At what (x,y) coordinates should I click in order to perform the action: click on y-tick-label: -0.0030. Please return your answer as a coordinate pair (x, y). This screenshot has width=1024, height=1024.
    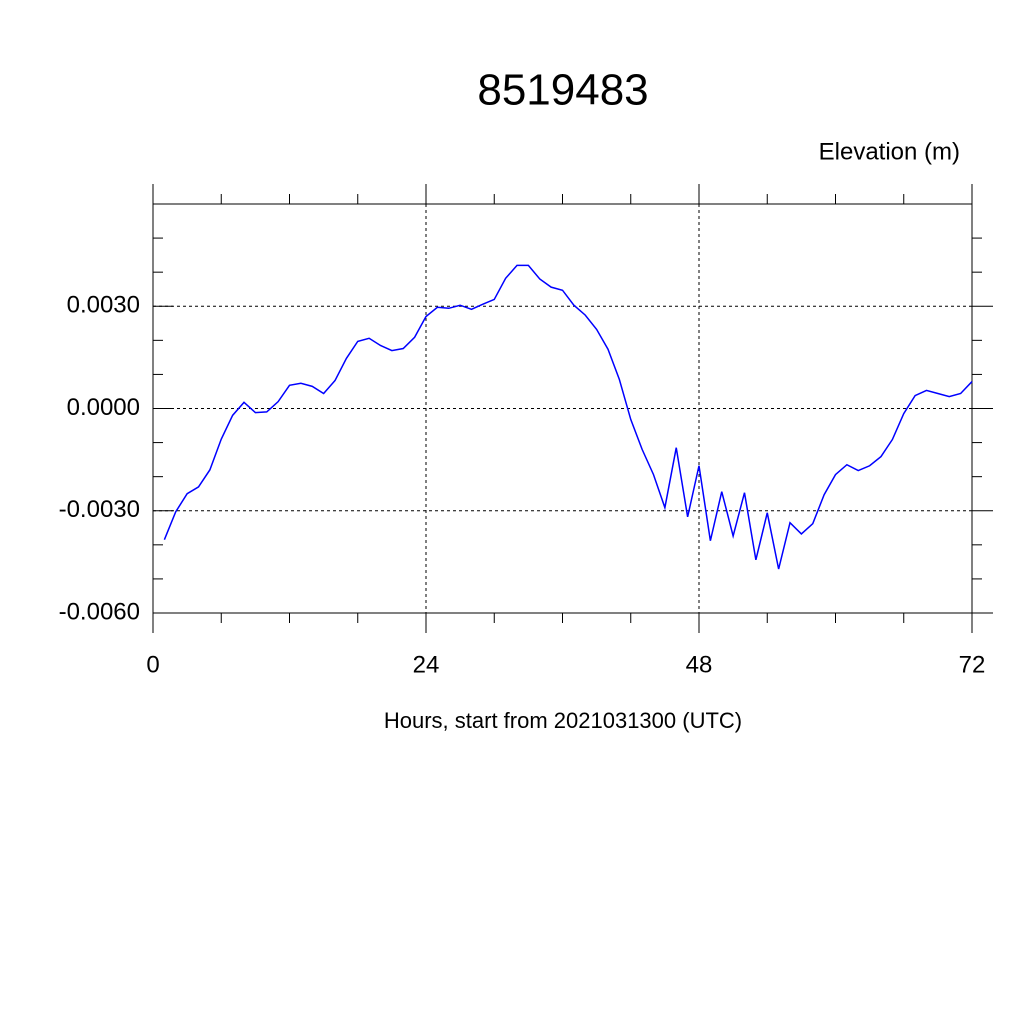
    Looking at the image, I should click on (99, 509).